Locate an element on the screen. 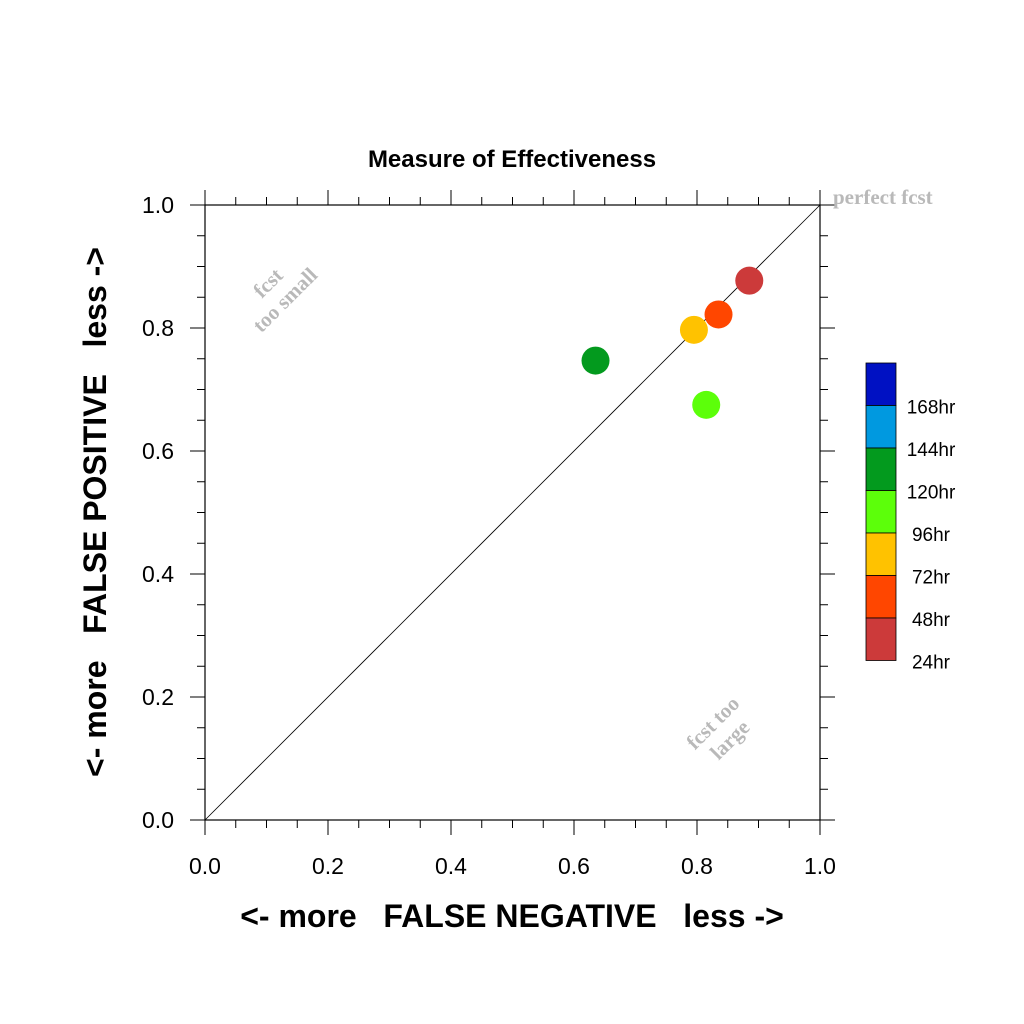 The image size is (1024, 1024). y-tick-label: 1.0 is located at coordinates (158, 205).